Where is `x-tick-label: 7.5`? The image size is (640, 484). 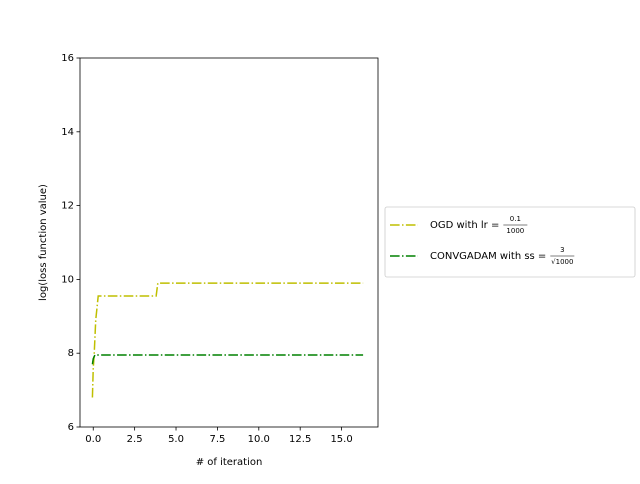 x-tick-label: 7.5 is located at coordinates (217, 439).